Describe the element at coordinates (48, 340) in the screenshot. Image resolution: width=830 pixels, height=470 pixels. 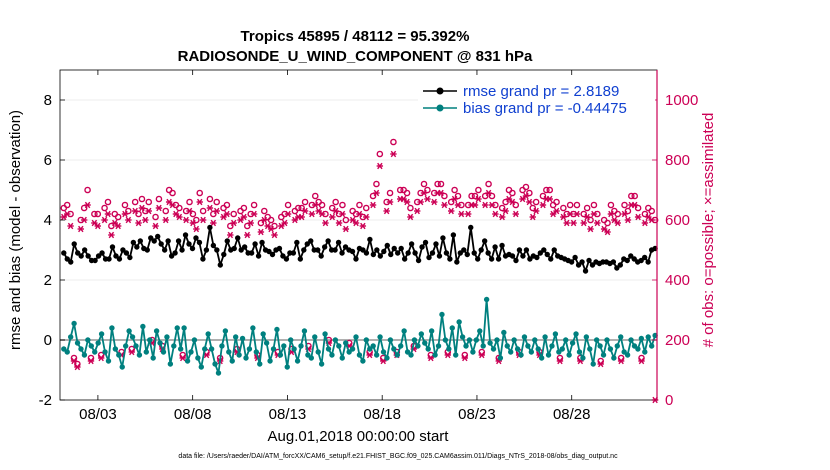
I see `y-left-tick-label: 0` at that location.